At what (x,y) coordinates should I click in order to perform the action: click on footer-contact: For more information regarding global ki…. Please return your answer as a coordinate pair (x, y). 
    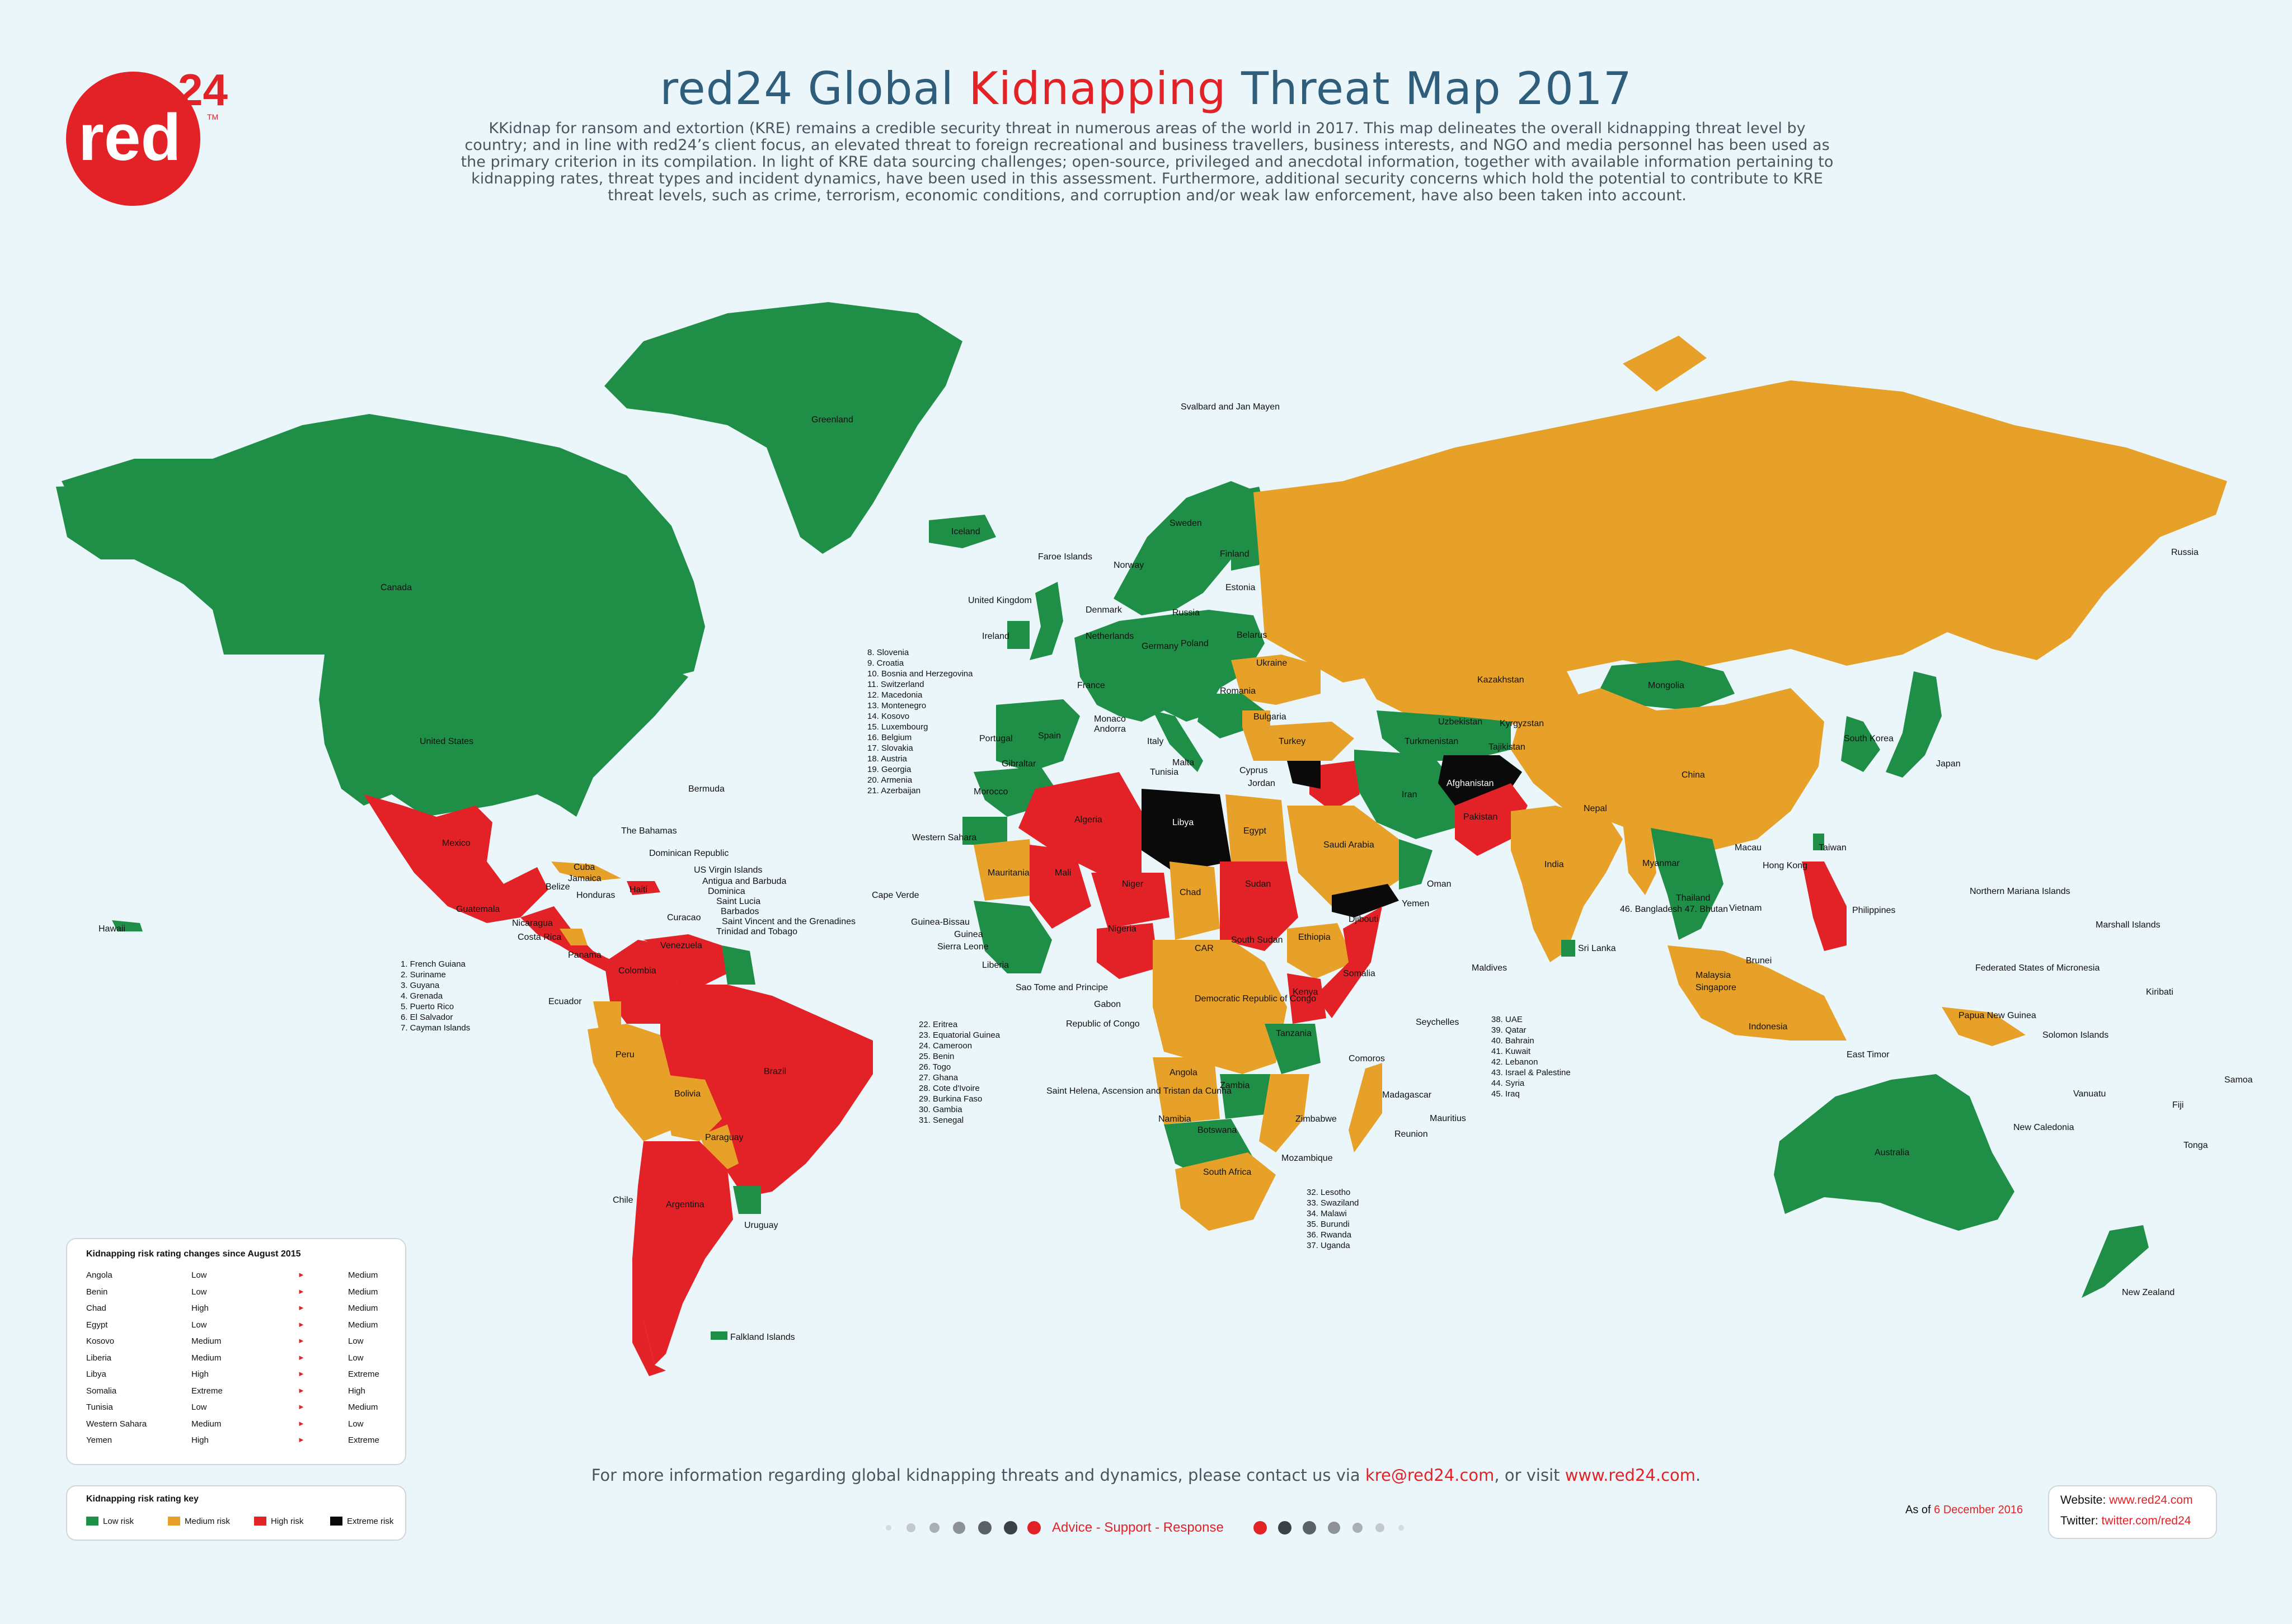
    Looking at the image, I should click on (1146, 1475).